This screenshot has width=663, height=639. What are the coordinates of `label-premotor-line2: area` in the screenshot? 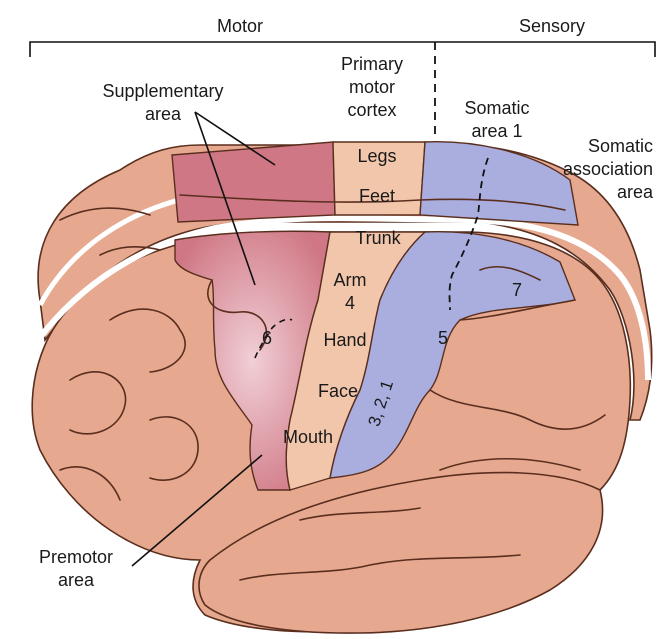 It's located at (76, 580).